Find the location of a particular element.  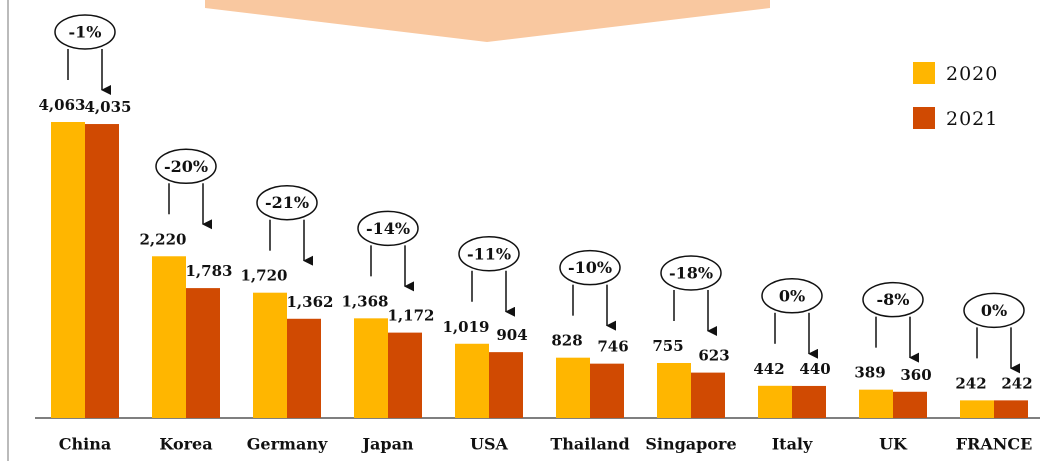

data-label: 360 is located at coordinates (915, 375).